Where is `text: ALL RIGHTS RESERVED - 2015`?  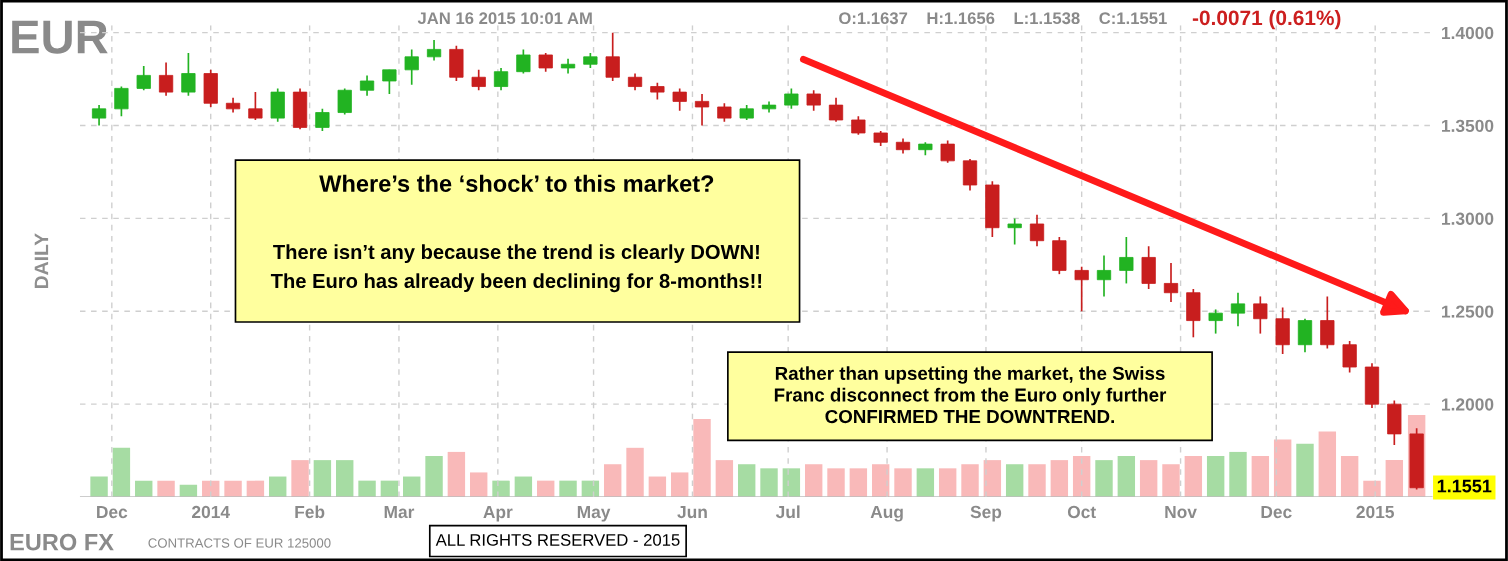
text: ALL RIGHTS RESERVED - 2015 is located at coordinates (557, 540).